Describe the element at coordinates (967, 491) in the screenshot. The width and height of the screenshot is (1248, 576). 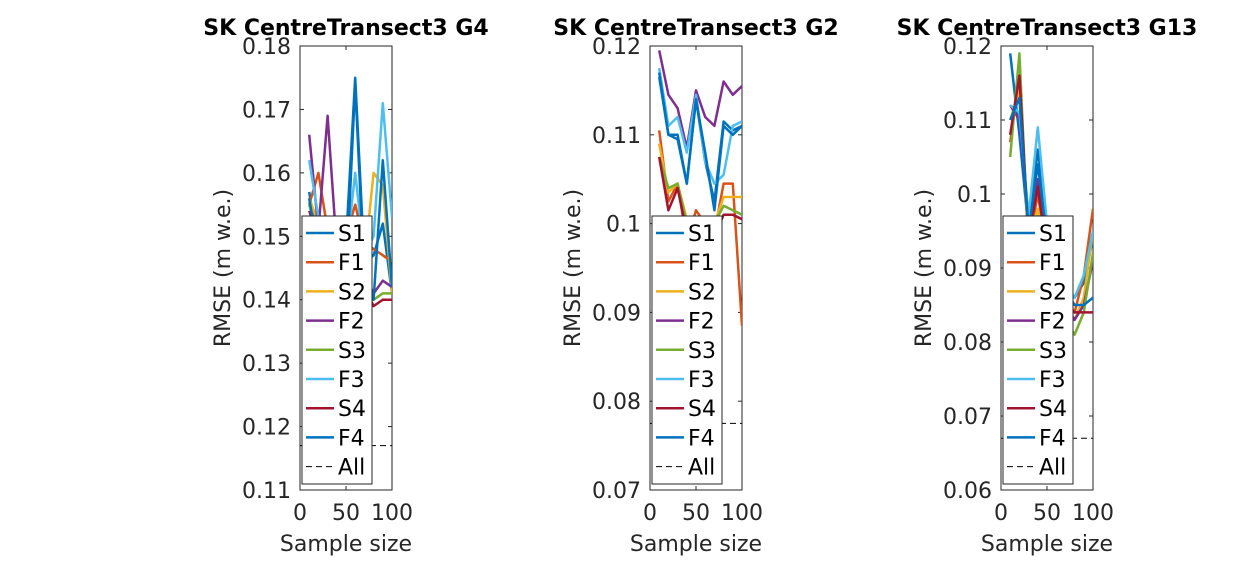
I see `y-tick-label: 0.06` at that location.